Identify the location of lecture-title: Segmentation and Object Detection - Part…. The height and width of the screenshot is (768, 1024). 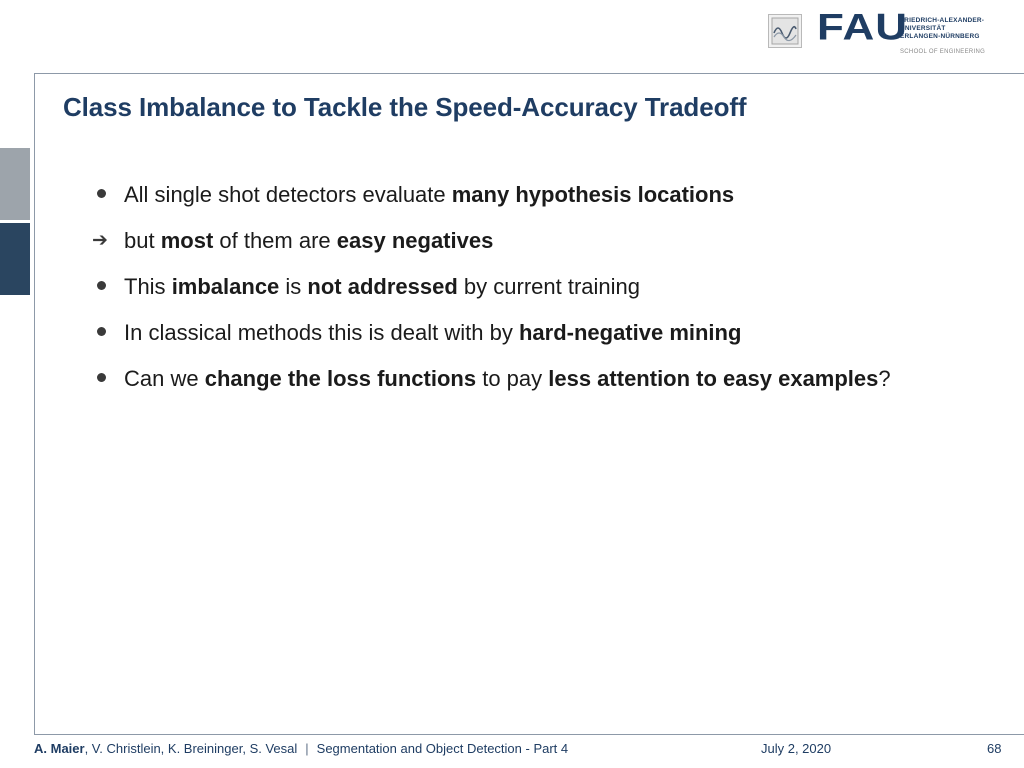
(442, 748).